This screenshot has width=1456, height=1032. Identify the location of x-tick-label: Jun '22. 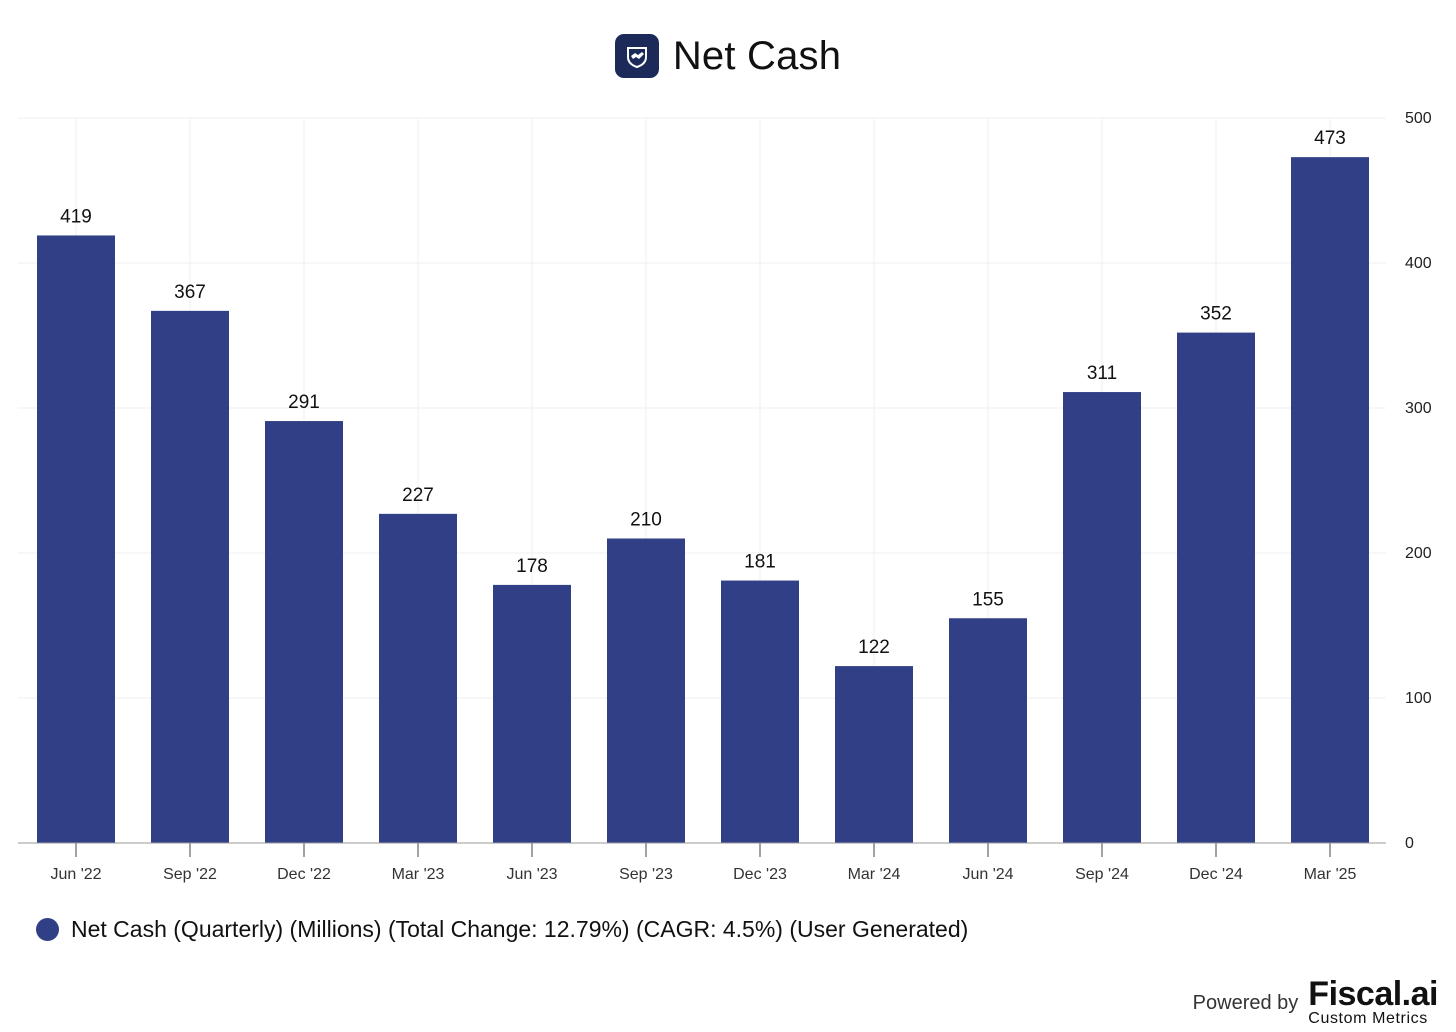
(75, 874).